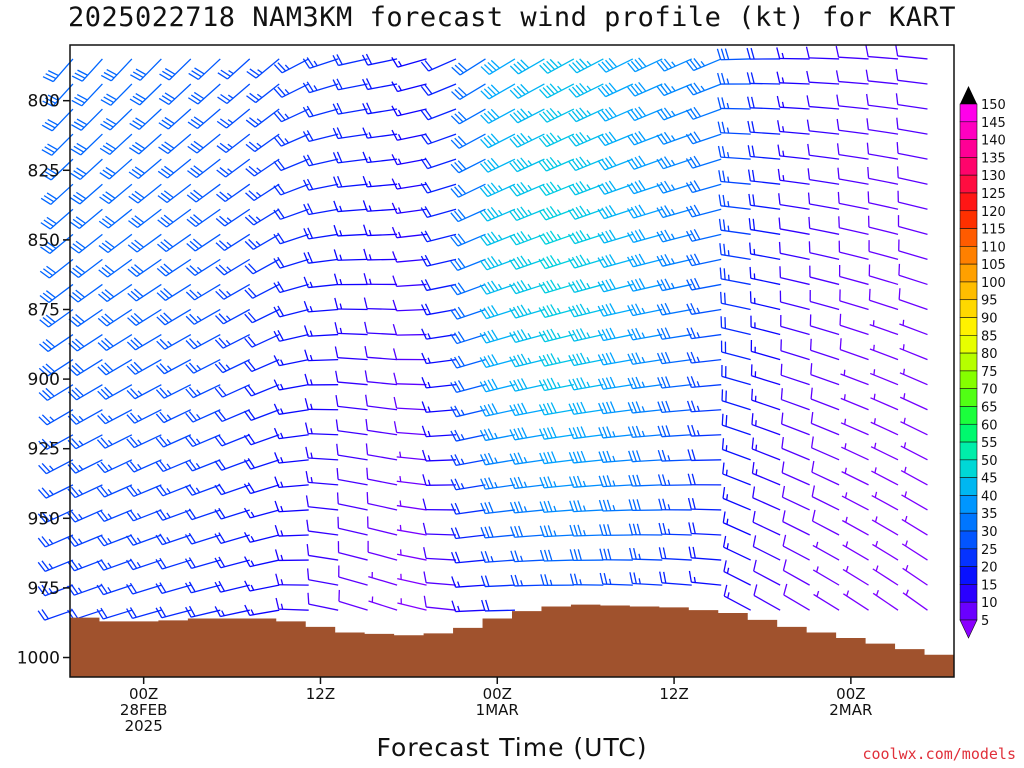  What do you see at coordinates (44, 380) in the screenshot?
I see `y-tick-label: 900` at bounding box center [44, 380].